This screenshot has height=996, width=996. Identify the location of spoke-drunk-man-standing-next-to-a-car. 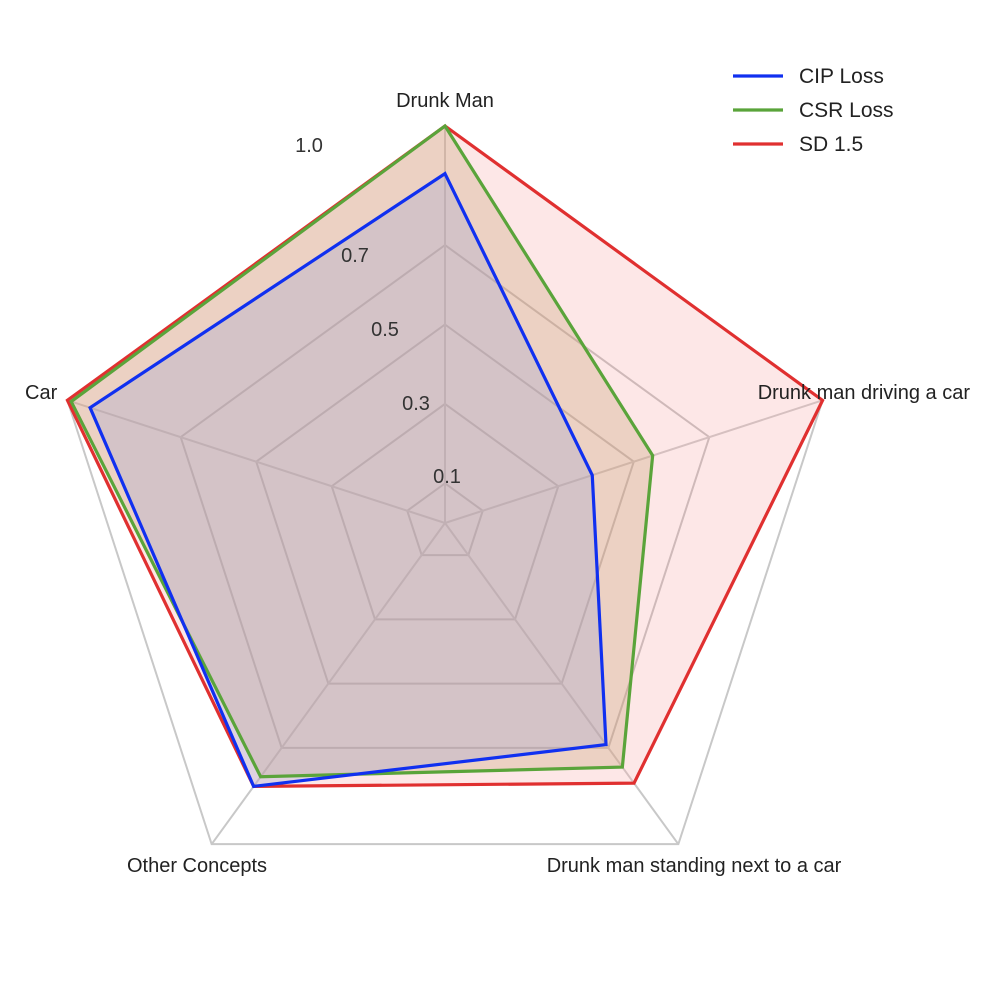
(562, 683).